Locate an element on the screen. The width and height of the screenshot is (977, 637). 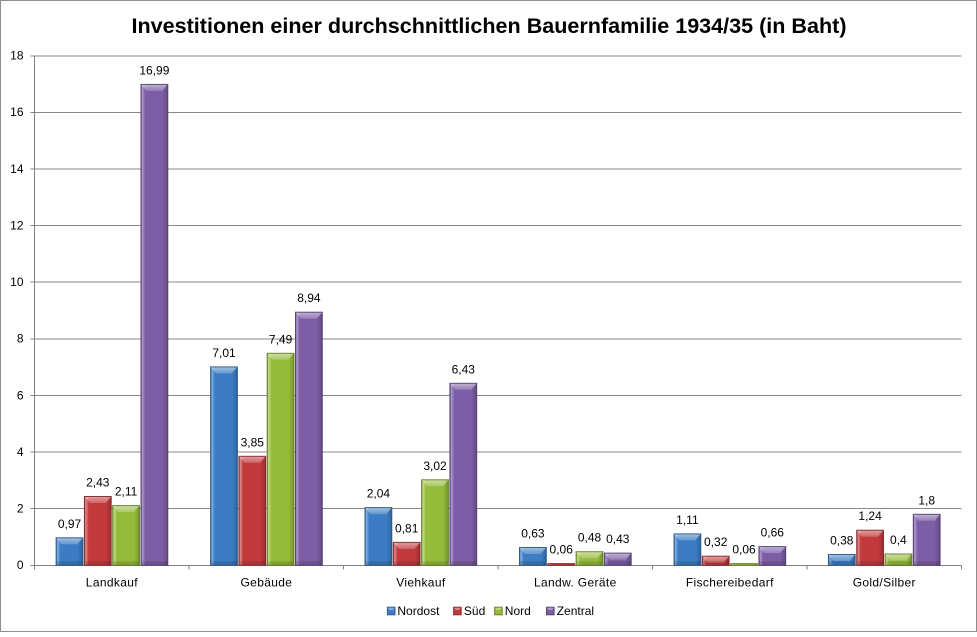
svg-text: 1,11 is located at coordinates (687, 520).